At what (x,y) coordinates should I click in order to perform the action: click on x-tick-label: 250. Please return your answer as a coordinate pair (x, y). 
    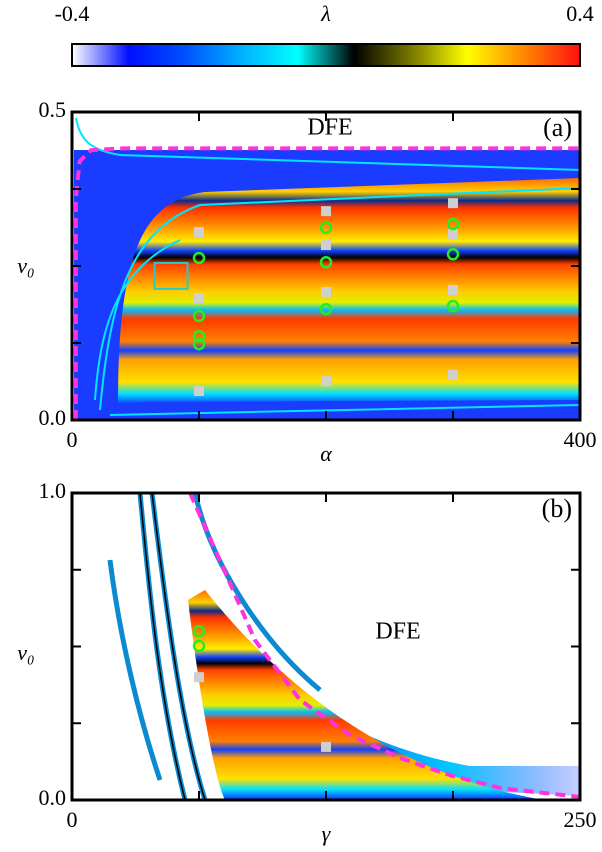
    Looking at the image, I should click on (580, 819).